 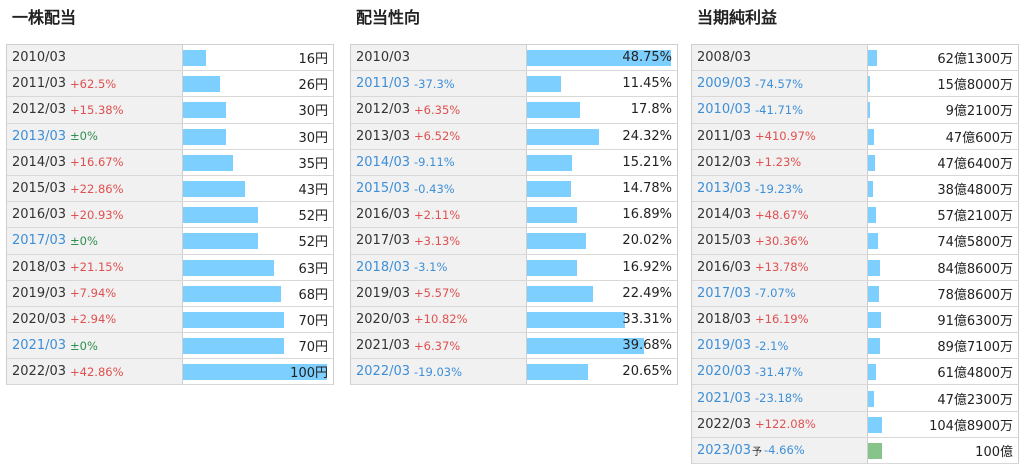 What do you see at coordinates (95, 215) in the screenshot?
I see `row-label: 2016/03 +20.93%` at bounding box center [95, 215].